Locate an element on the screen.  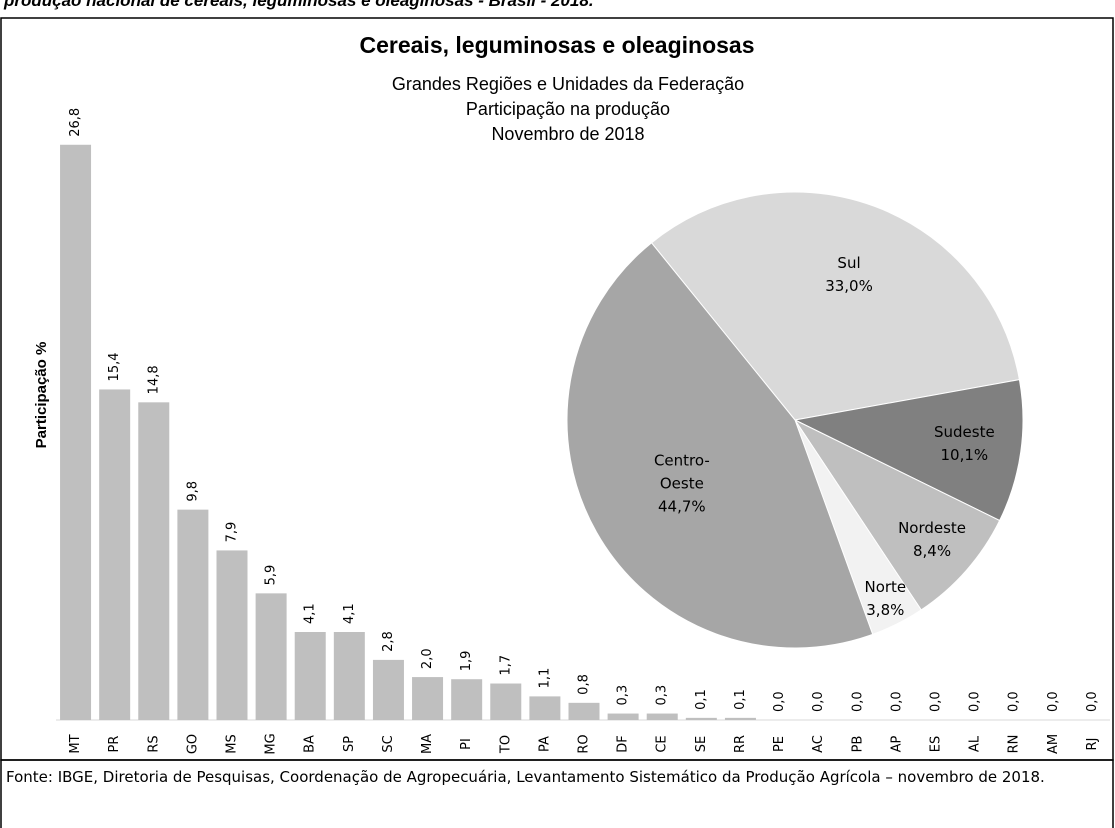
x-tick-label: GO is located at coordinates (192, 744).